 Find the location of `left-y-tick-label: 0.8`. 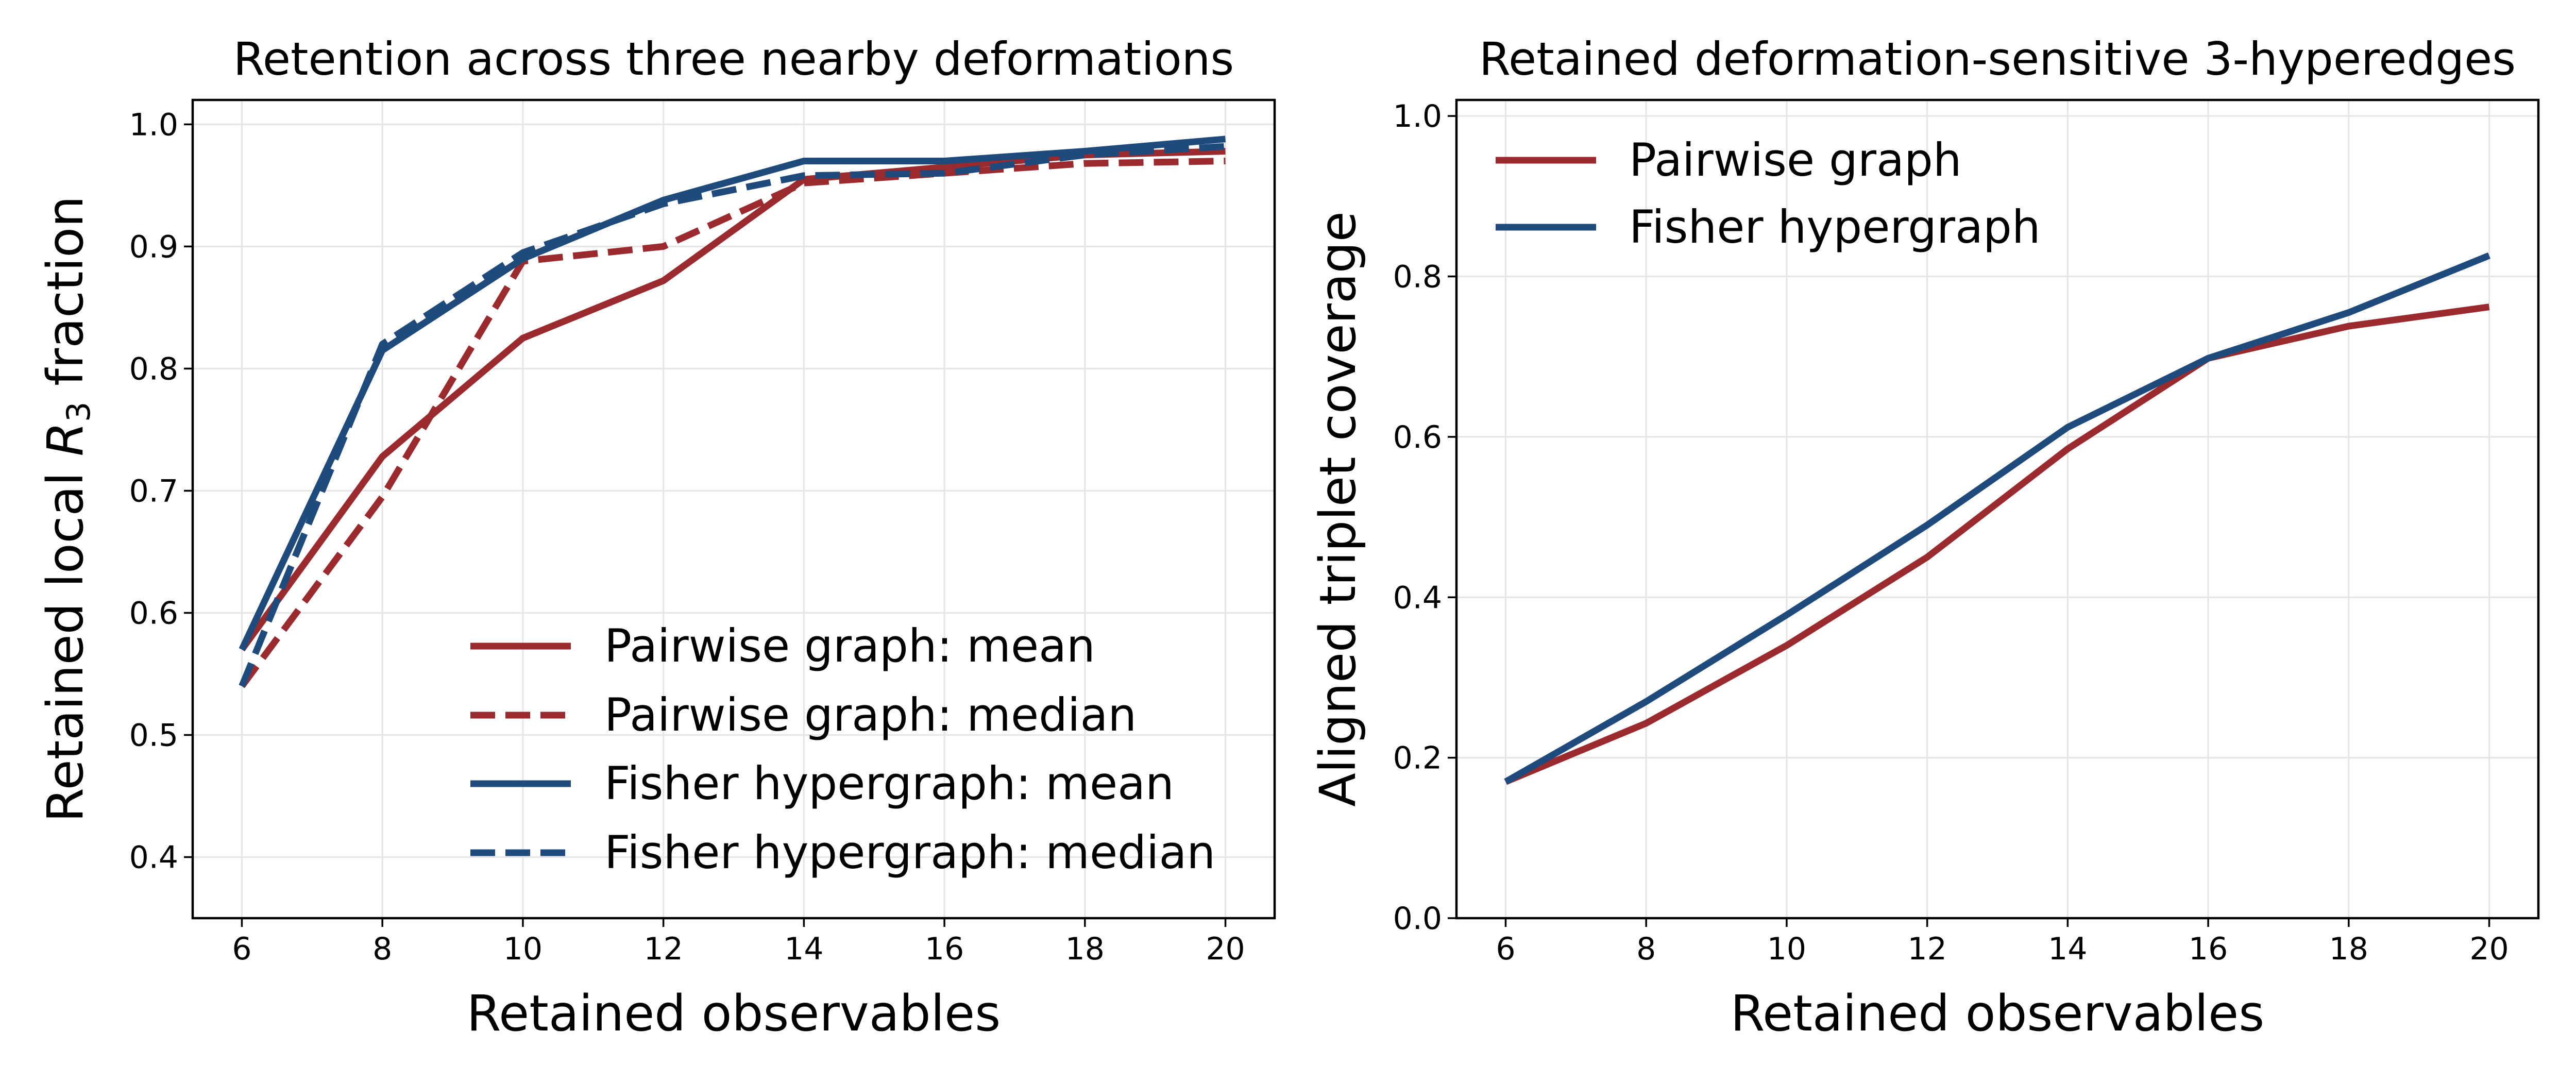

left-y-tick-label: 0.8 is located at coordinates (153, 369).